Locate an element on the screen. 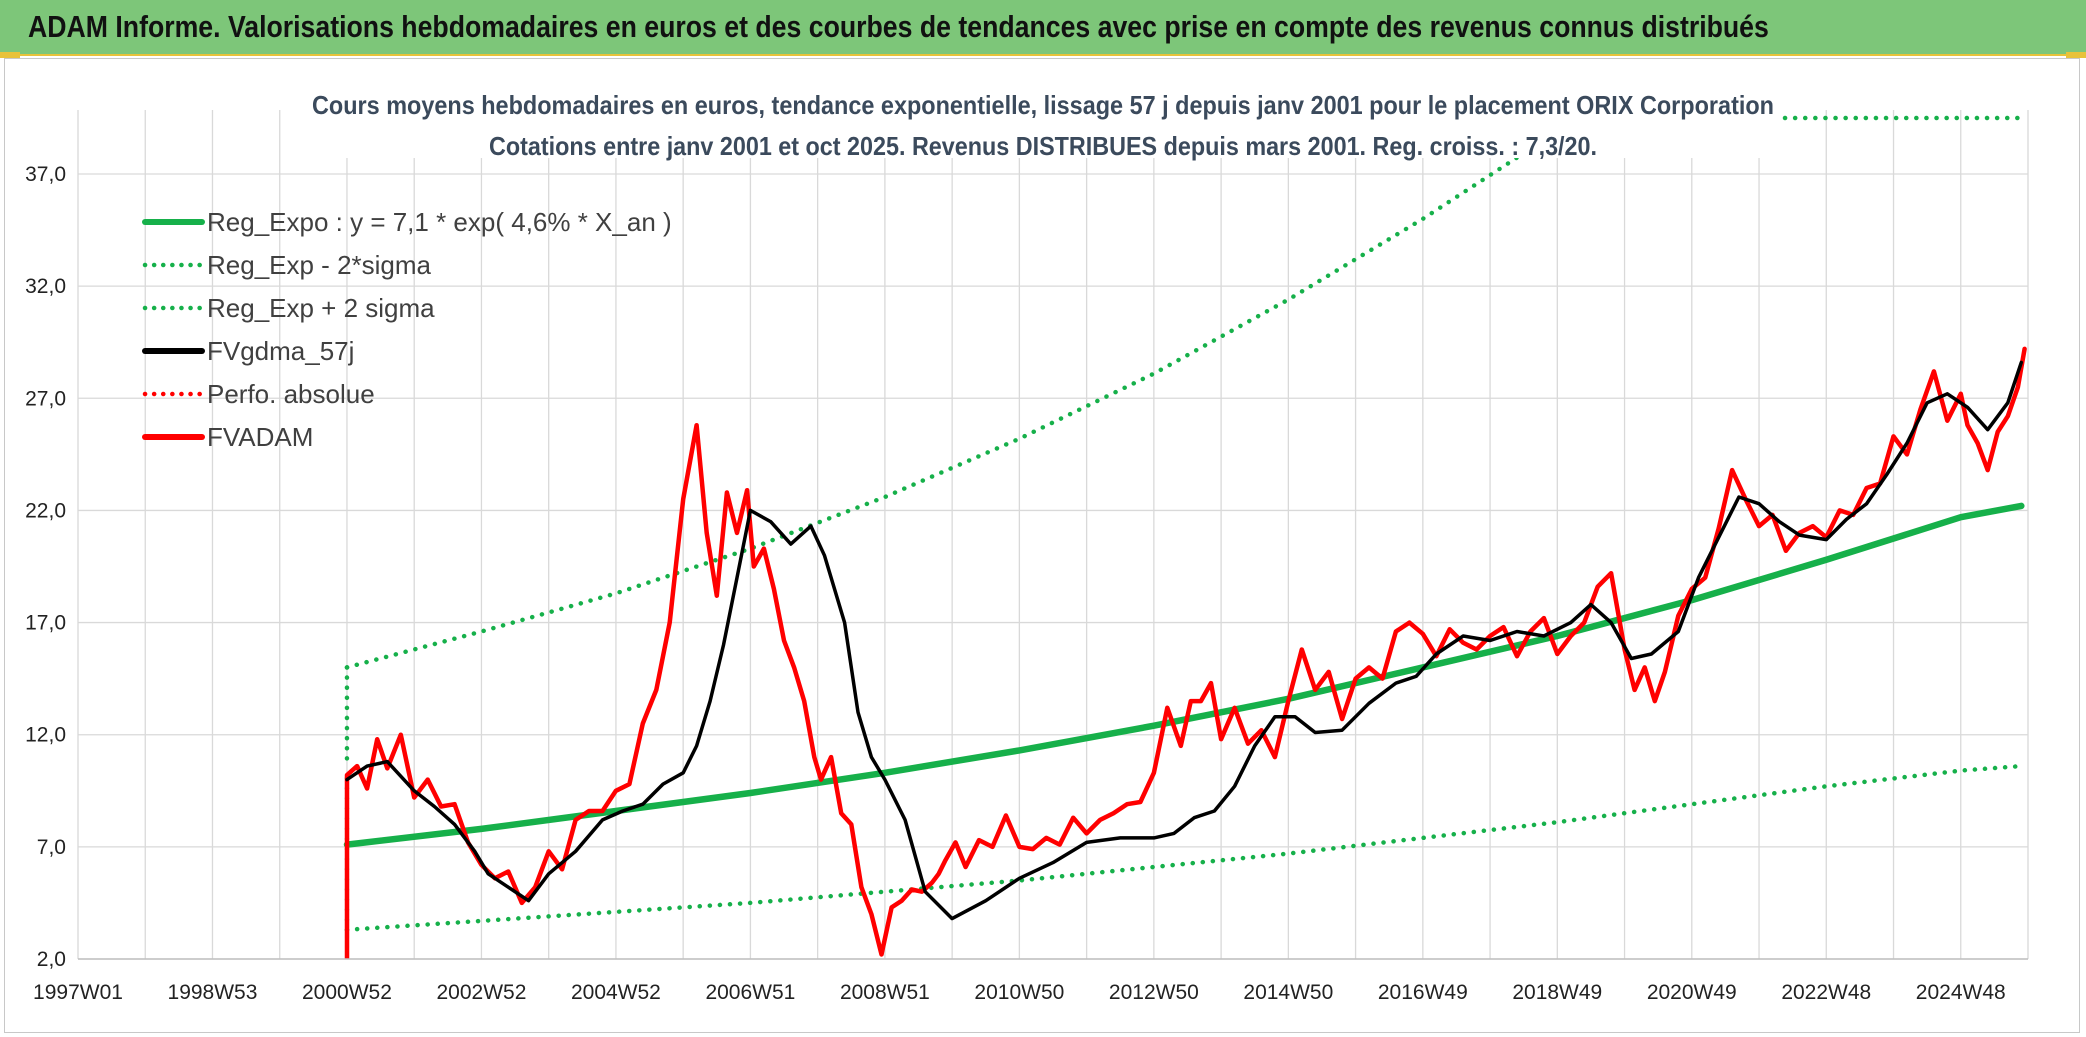 This screenshot has height=1037, width=2086. x-tick-label: 2024W48 is located at coordinates (1961, 992).